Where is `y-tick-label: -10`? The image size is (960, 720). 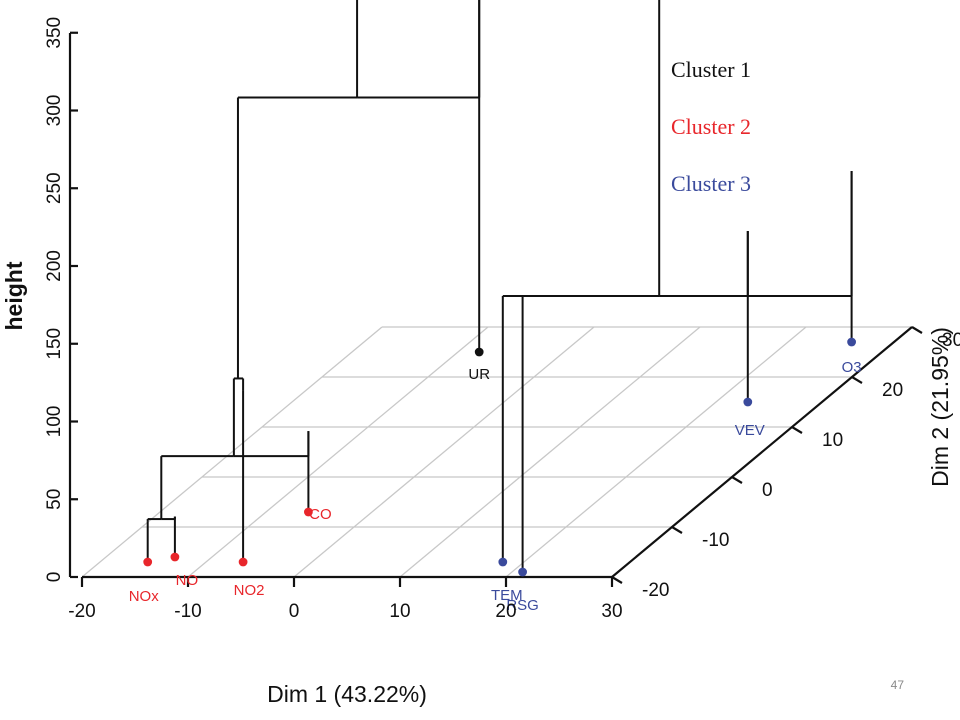
y-tick-label: -10 is located at coordinates (715, 540).